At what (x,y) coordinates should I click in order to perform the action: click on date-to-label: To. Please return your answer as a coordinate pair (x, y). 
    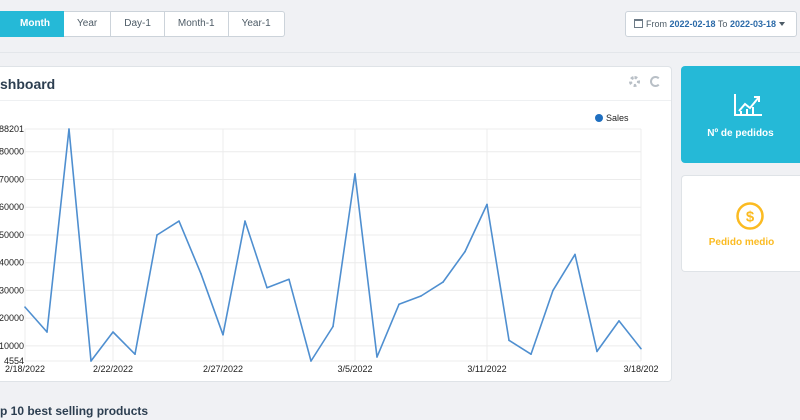
    Looking at the image, I should click on (722, 24).